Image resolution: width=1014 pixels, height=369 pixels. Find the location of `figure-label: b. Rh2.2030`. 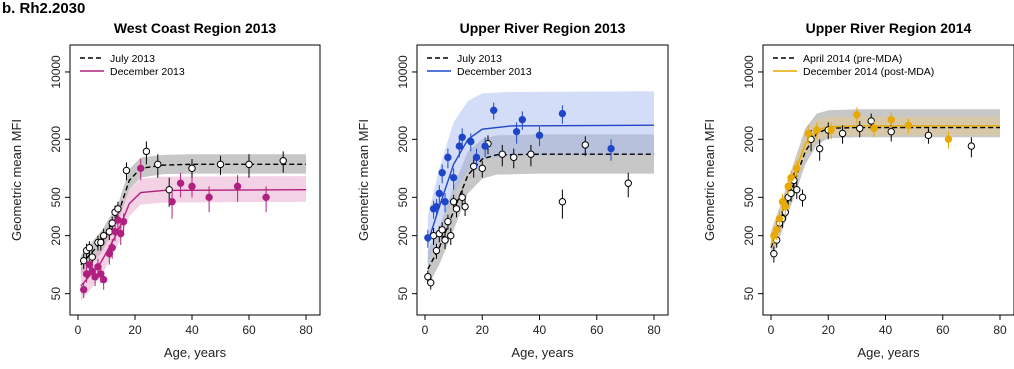

figure-label: b. Rh2.2030 is located at coordinates (43, 8).